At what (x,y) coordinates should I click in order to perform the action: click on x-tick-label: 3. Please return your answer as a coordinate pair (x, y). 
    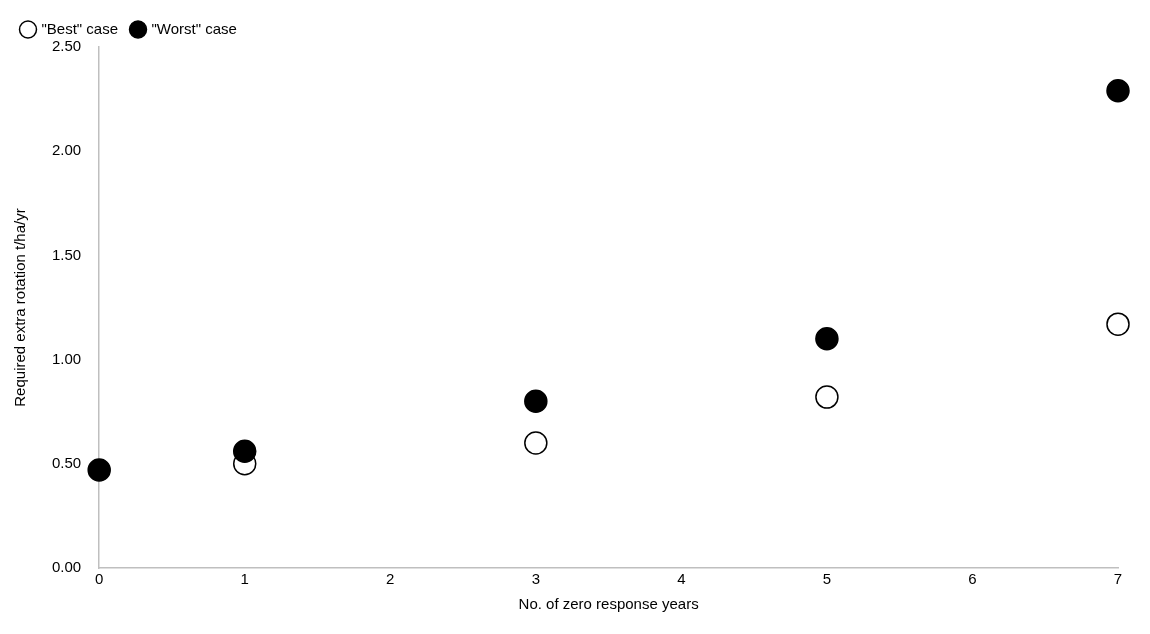
    Looking at the image, I should click on (535, 579).